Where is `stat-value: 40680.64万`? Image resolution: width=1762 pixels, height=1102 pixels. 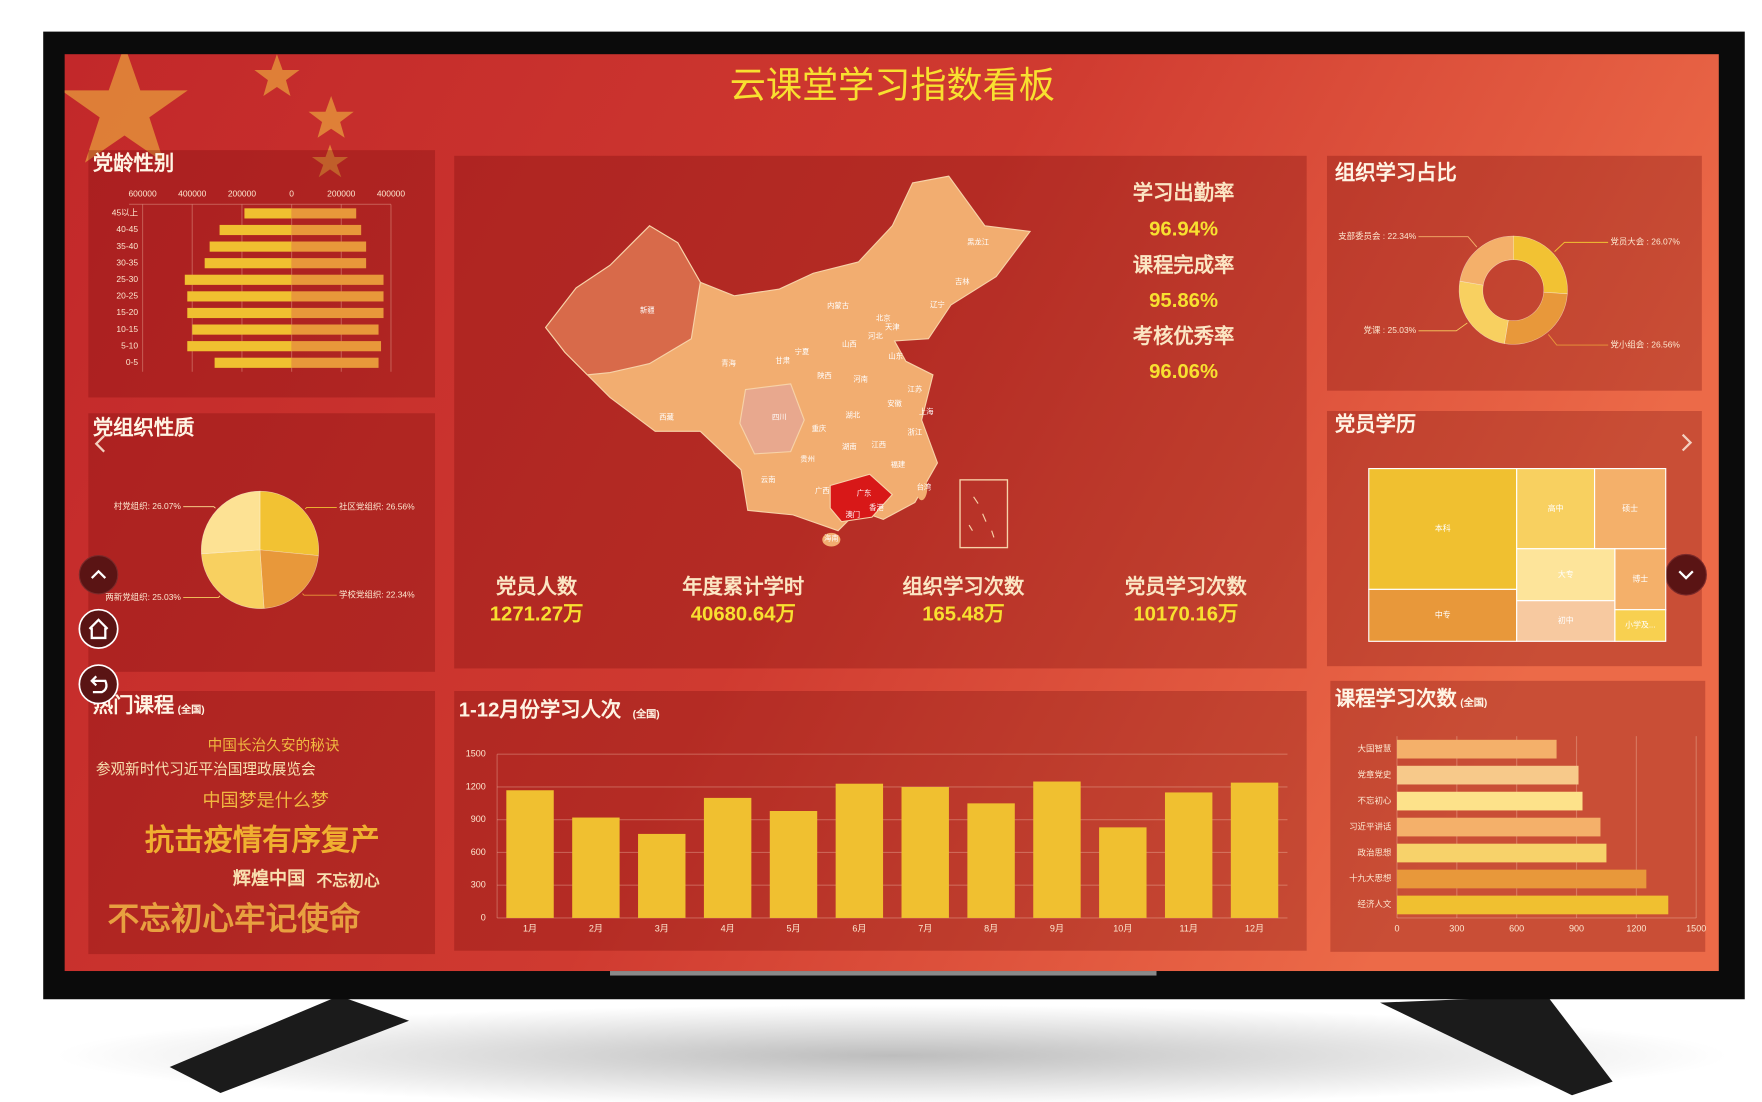
stat-value: 40680.64万 is located at coordinates (743, 615).